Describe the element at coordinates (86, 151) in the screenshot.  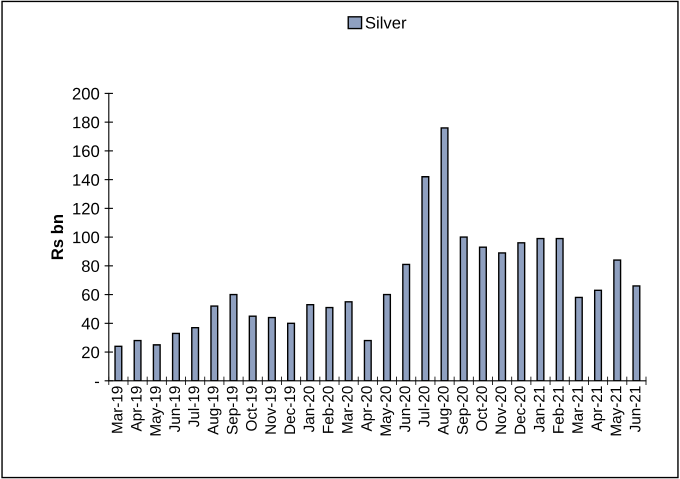
I see `y-tick-label: 160` at that location.